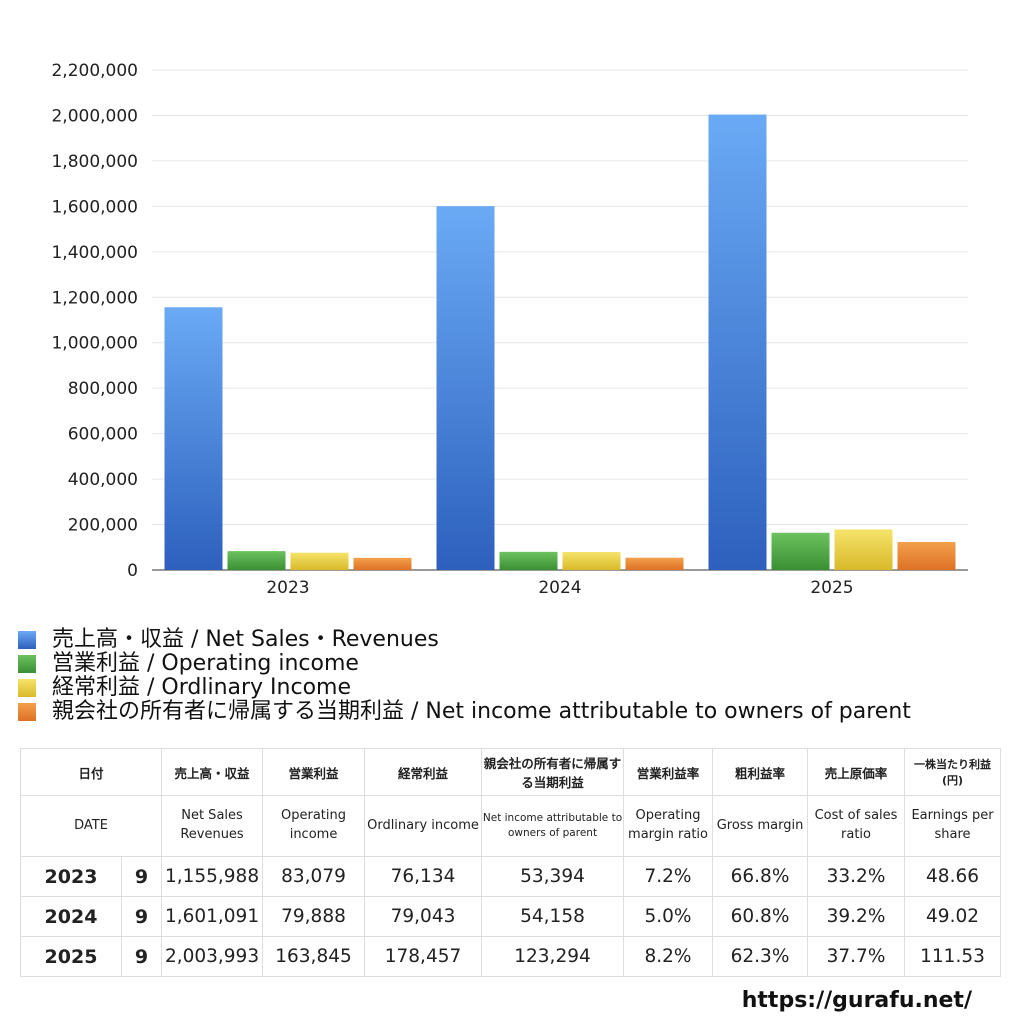 The width and height of the screenshot is (1024, 1024). I want to click on legend-label: 経常利益 / Ordlinary Income, so click(201, 687).